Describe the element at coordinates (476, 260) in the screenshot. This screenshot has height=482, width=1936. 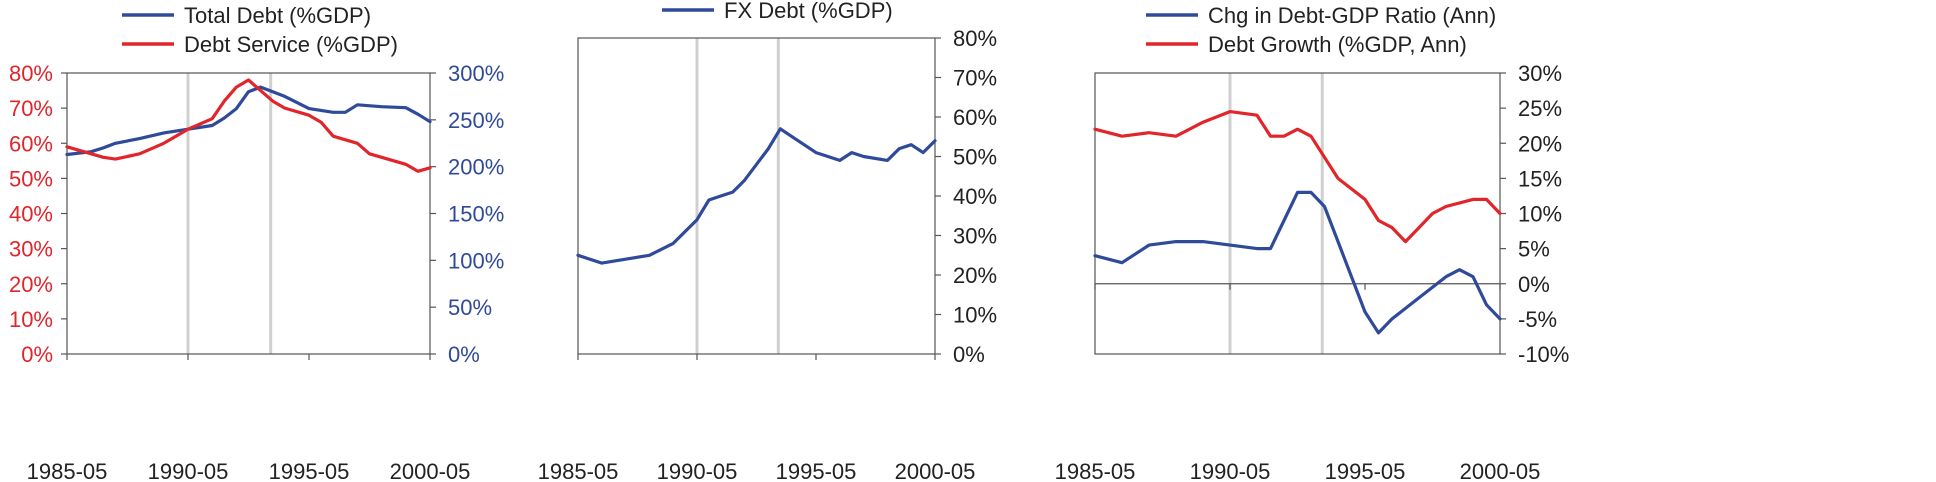
I see `y-right-tick-label: 100%` at that location.